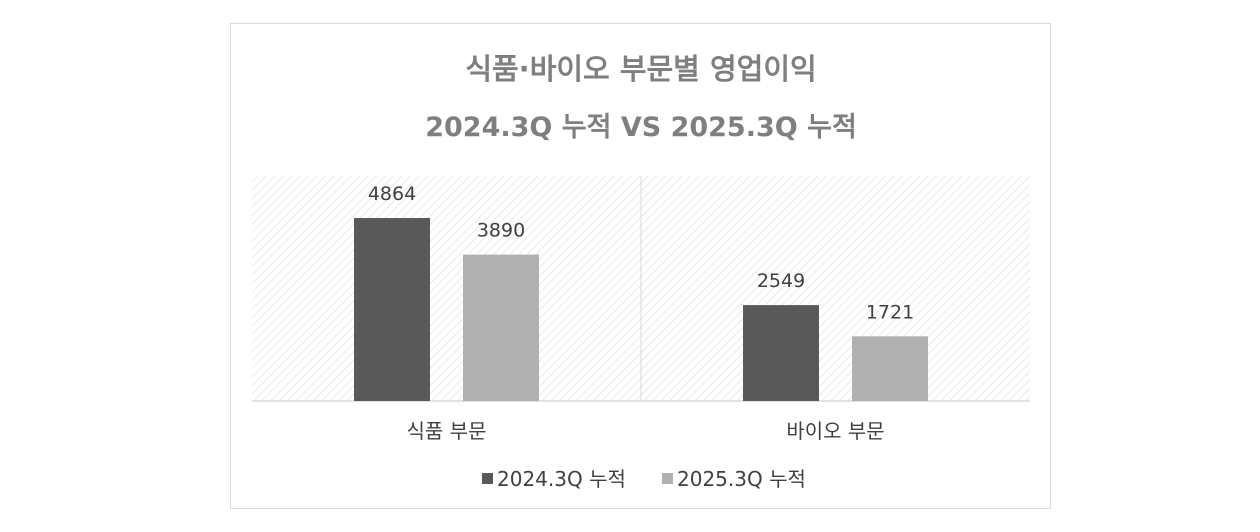 This screenshot has height=532, width=1260. I want to click on category-label: 식품 부문, so click(447, 431).